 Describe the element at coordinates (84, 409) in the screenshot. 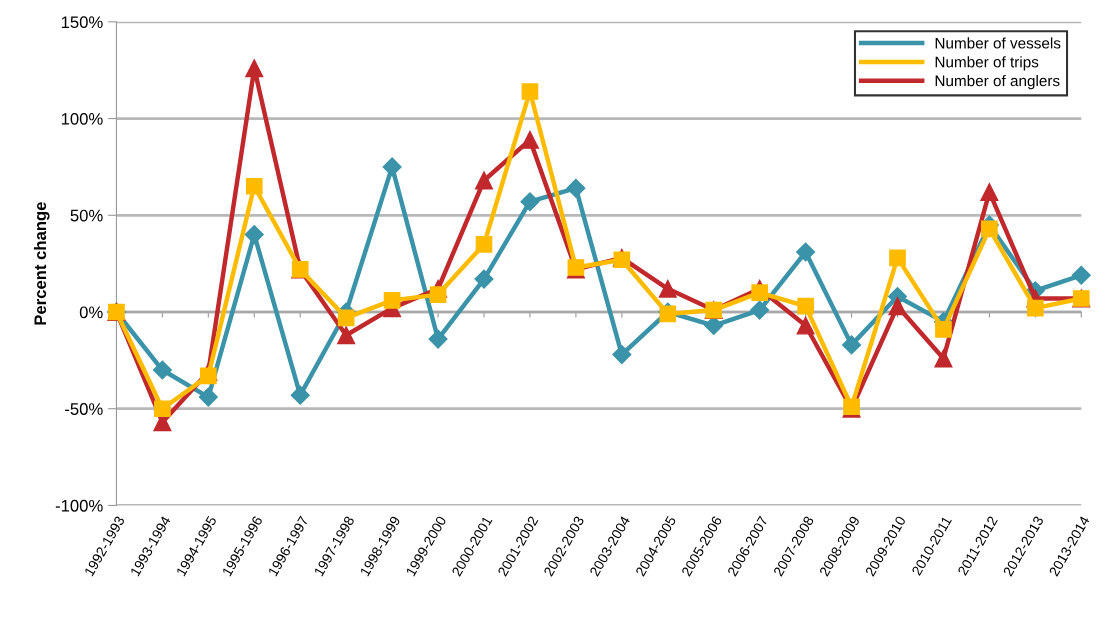

I see `y-tick-label: -50%` at that location.